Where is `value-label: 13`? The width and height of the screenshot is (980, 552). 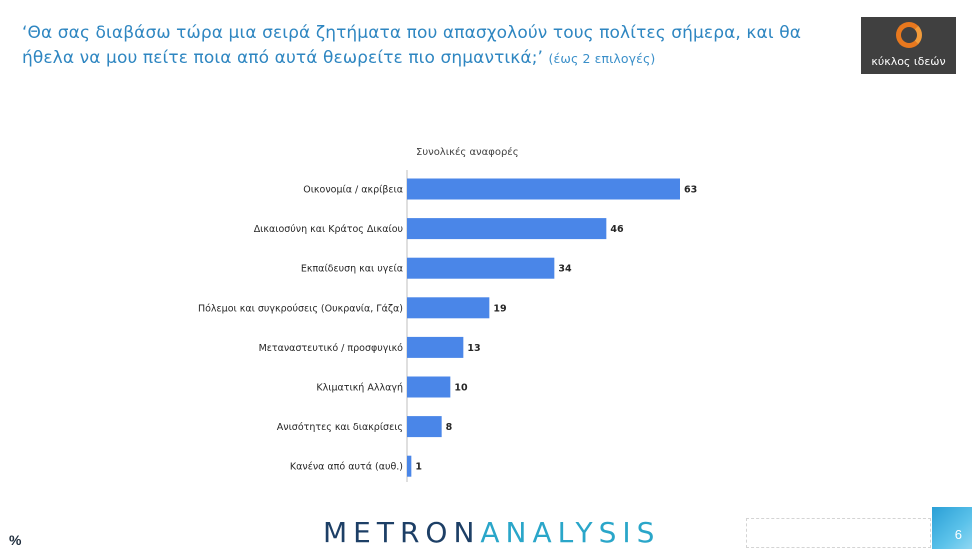
value-label: 13 is located at coordinates (473, 348).